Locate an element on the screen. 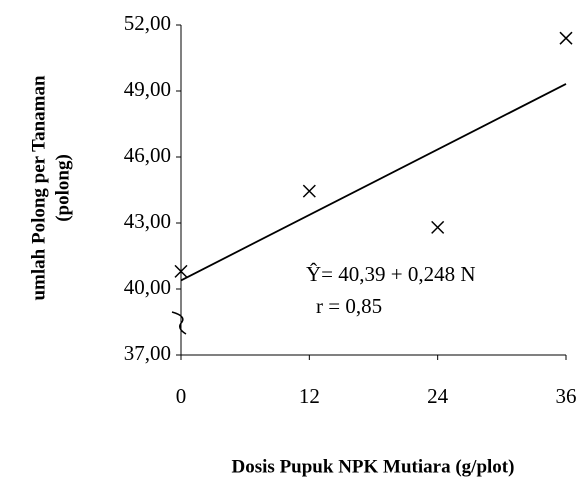 The height and width of the screenshot is (487, 579). annotation: Ŷ= 40,39 + 0,248 N is located at coordinates (391, 274).